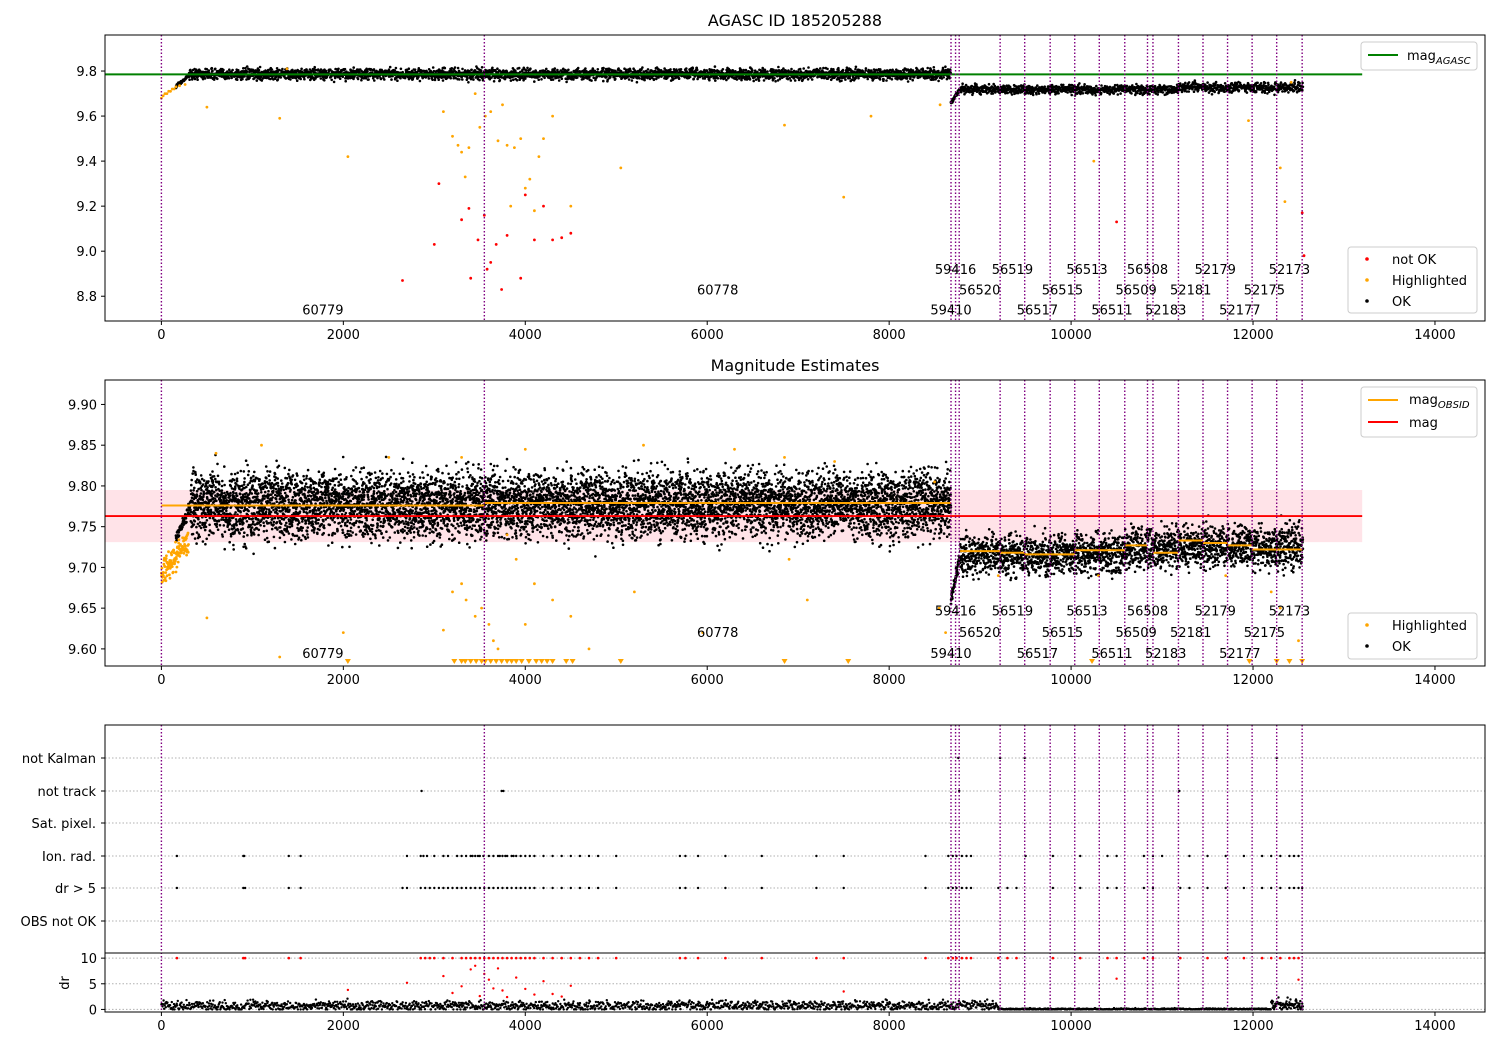 The image size is (1500, 1050). I want to click on x-tick-label: 10000, so click(1070, 335).